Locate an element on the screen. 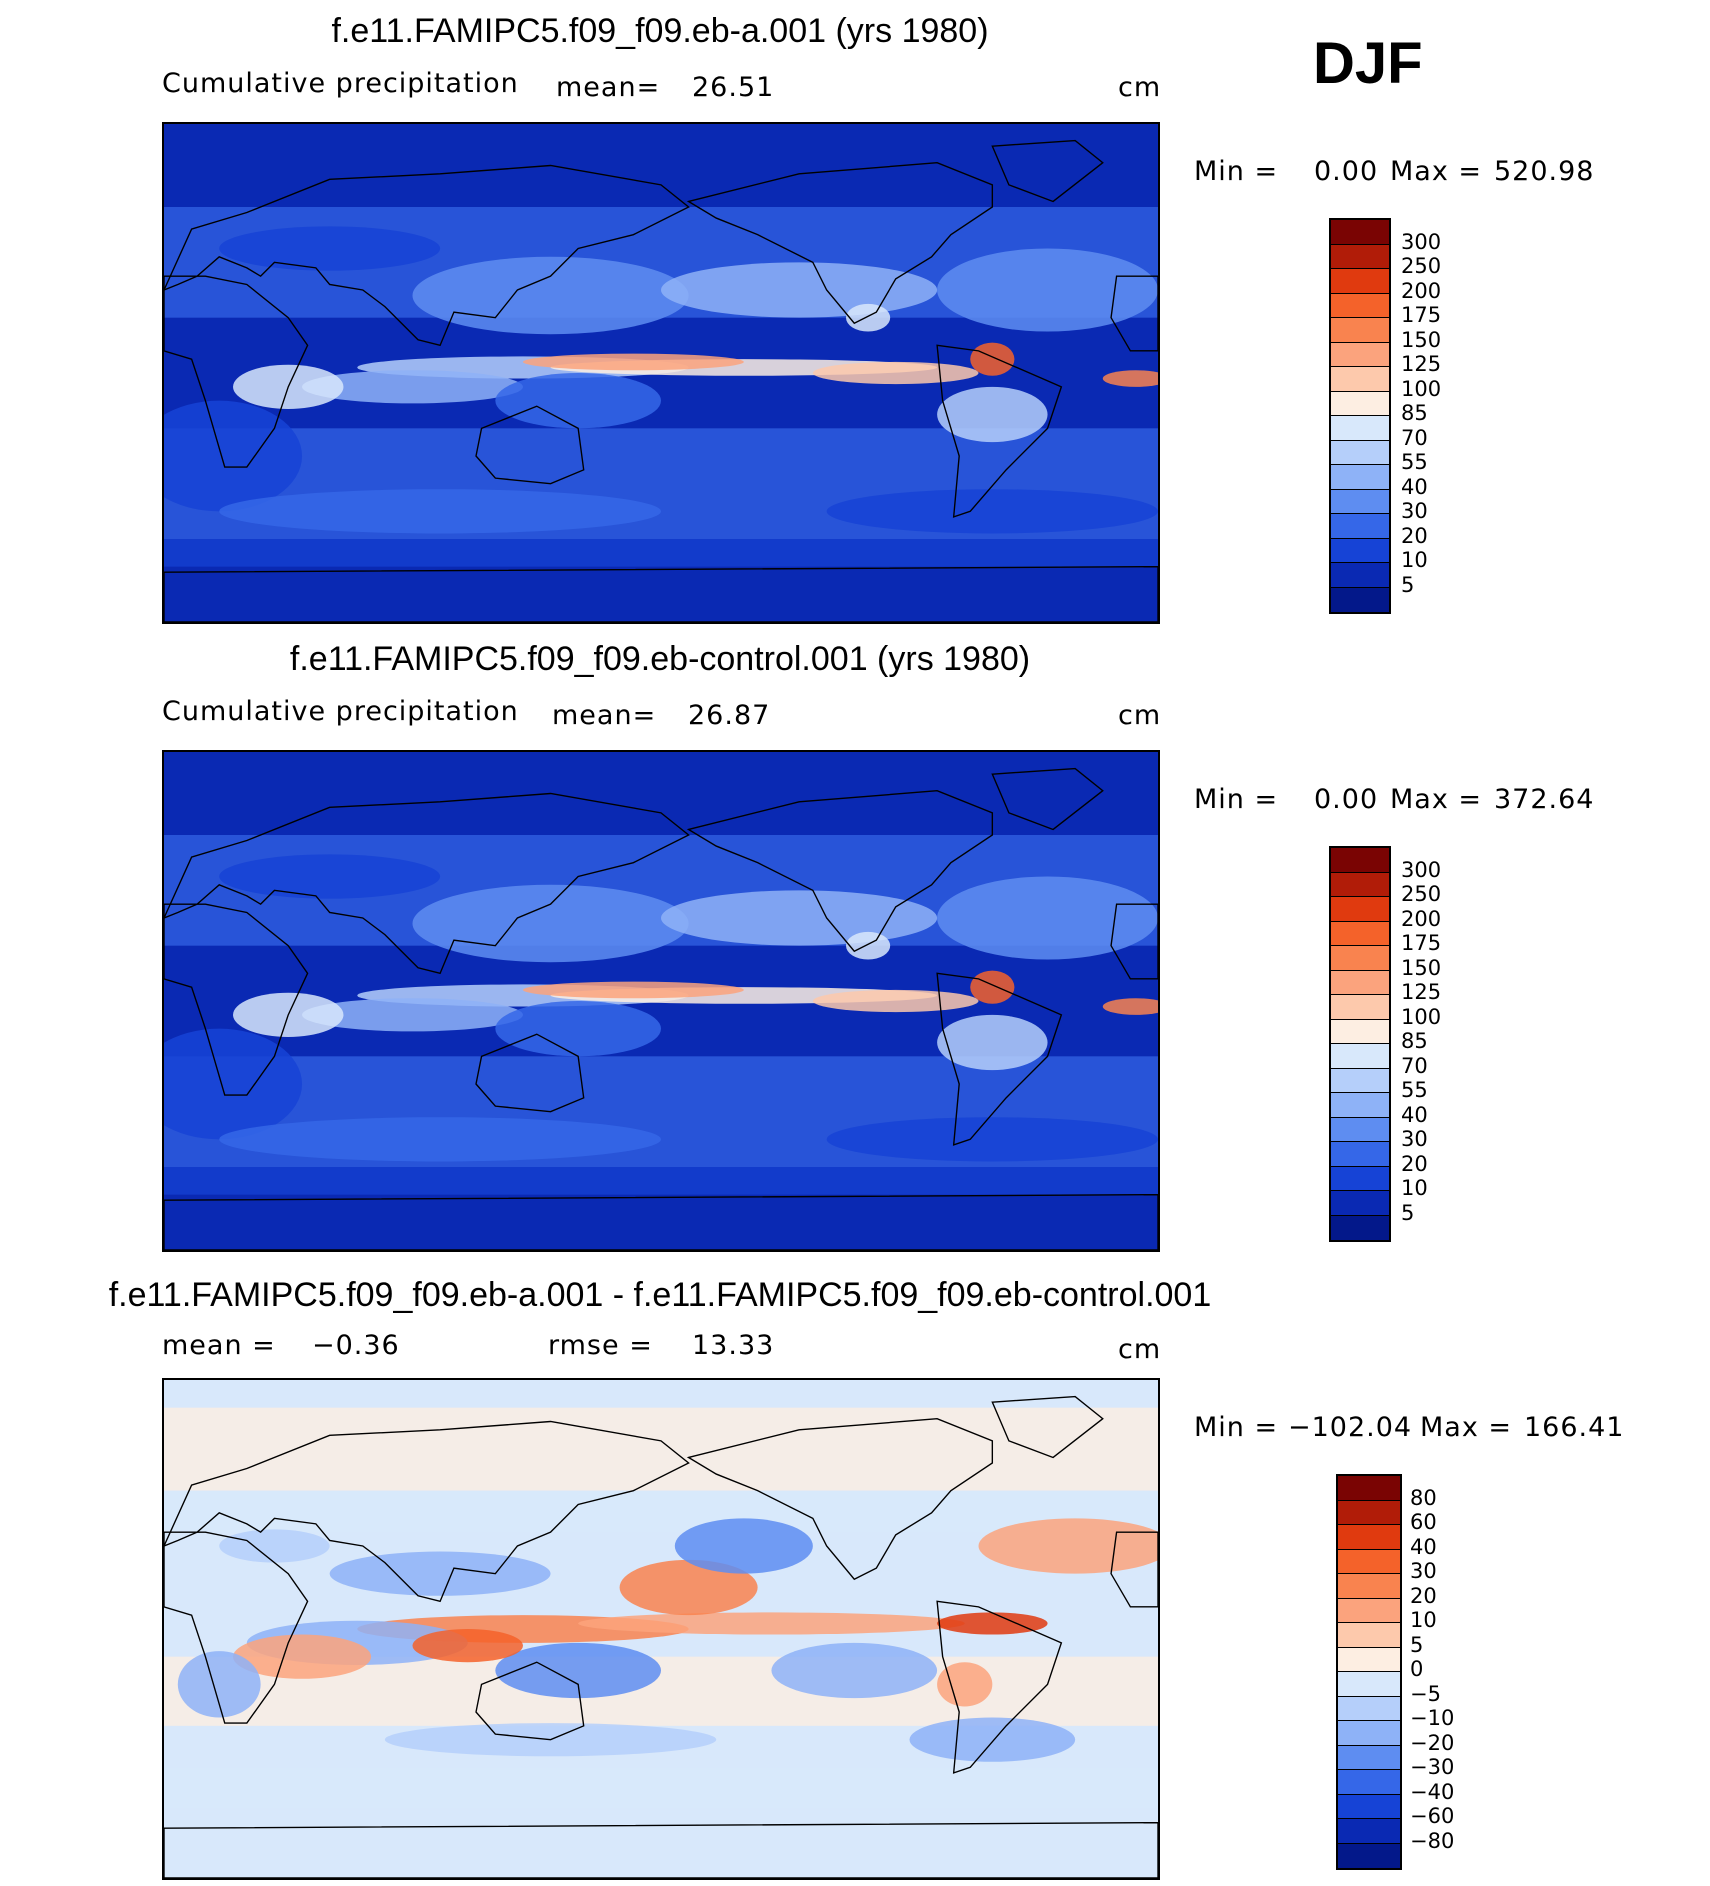 Image resolution: width=1710 pixels, height=1886 pixels. max-value: 520.98 is located at coordinates (1544, 171).